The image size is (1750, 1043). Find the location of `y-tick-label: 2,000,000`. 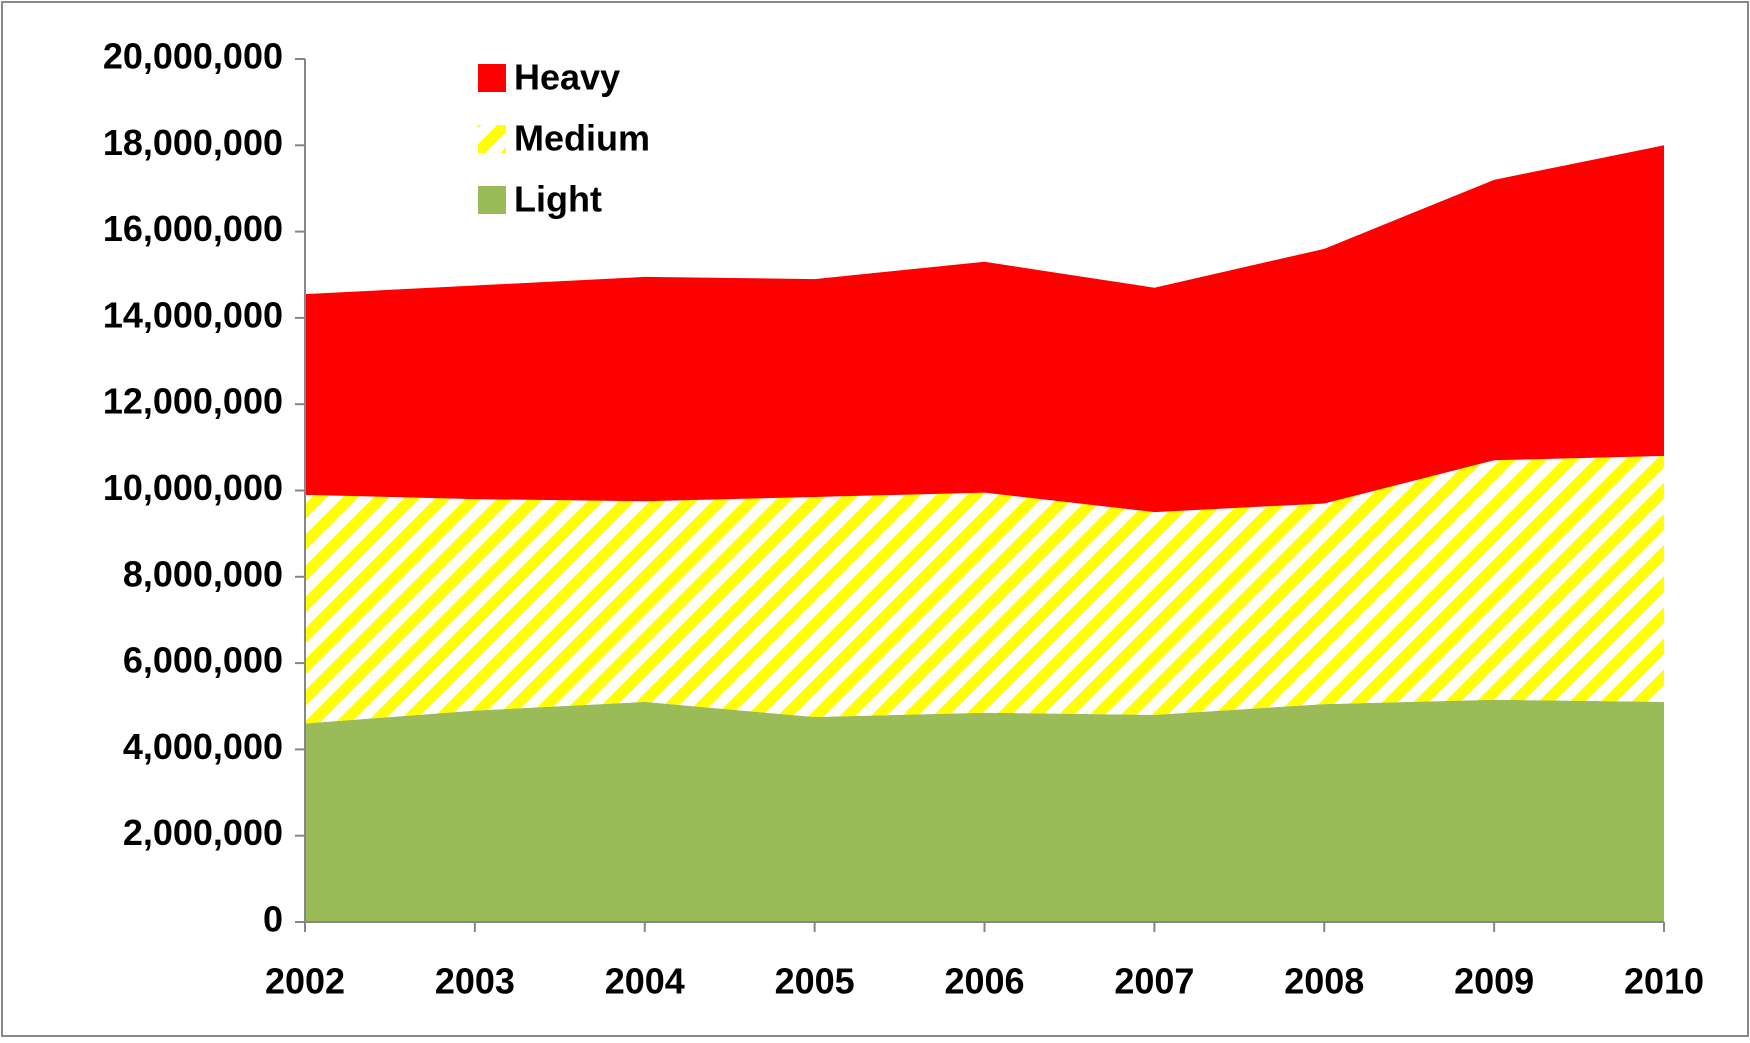

y-tick-label: 2,000,000 is located at coordinates (203, 832).